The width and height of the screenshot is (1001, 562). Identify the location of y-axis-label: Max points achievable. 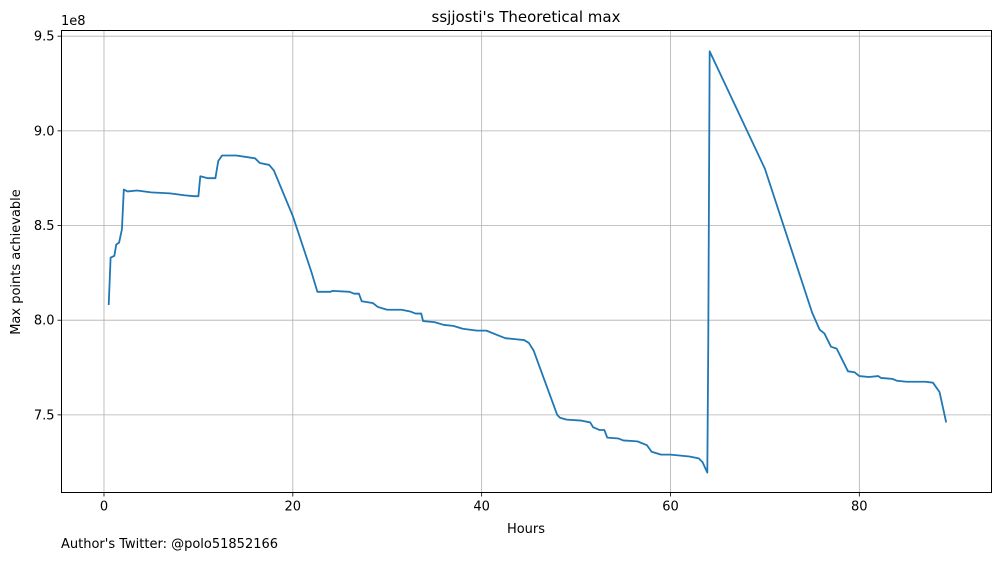
(16, 262).